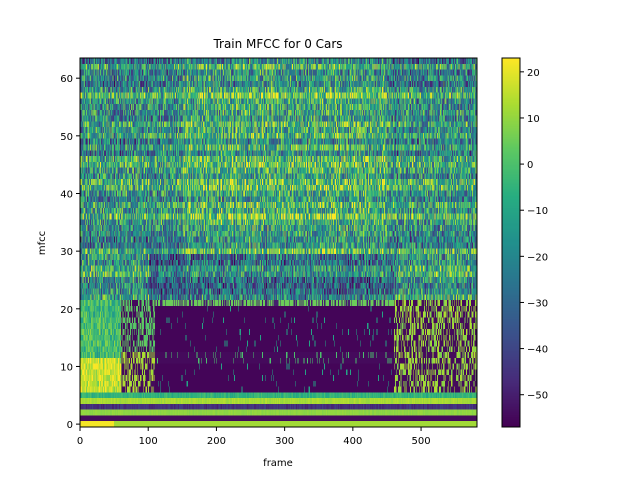 The height and width of the screenshot is (480, 640). Describe the element at coordinates (42, 243) in the screenshot. I see `y-axis-label: mfcc` at that location.